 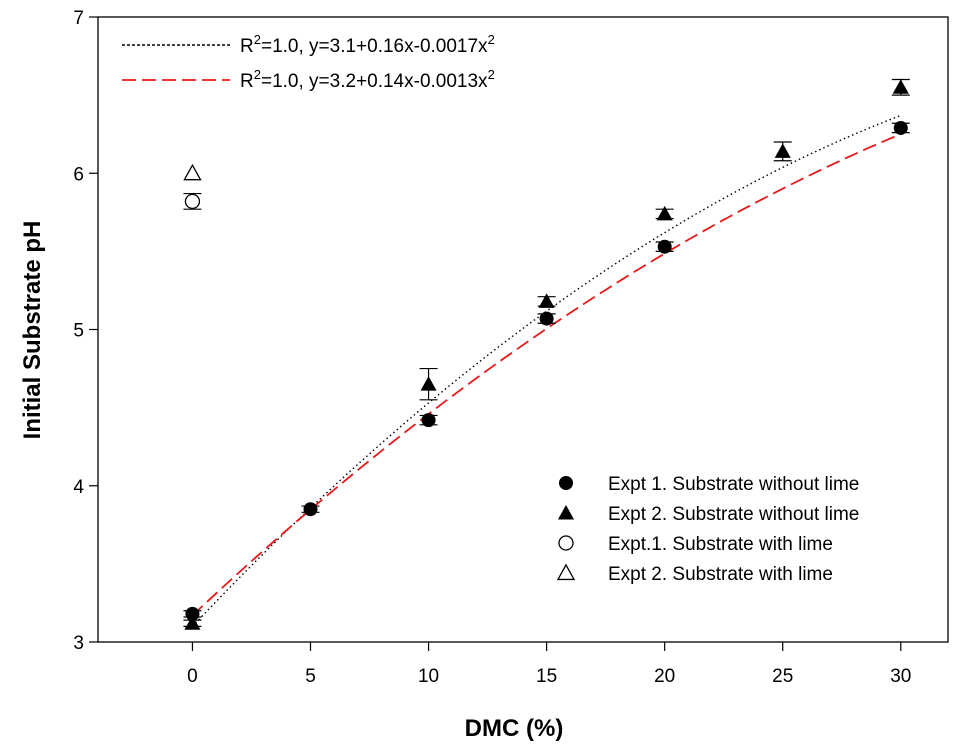 I want to click on x-tick-label: 5, so click(x=310, y=676).